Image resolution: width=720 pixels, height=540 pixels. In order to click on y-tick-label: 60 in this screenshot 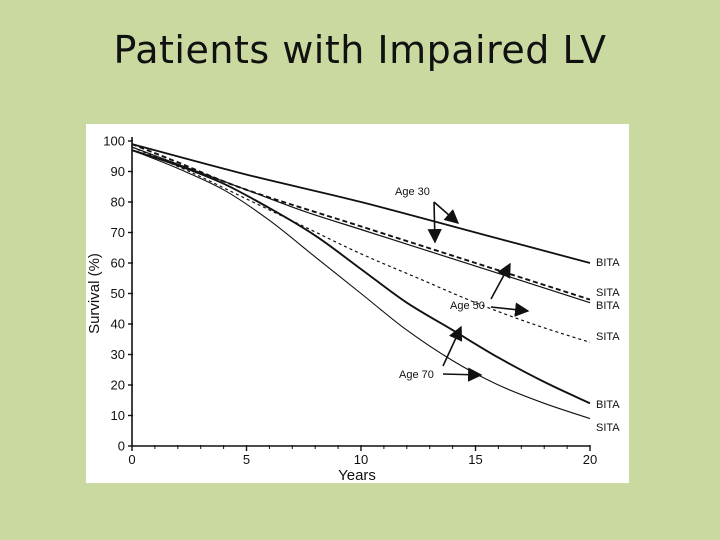, I will do `click(118, 263)`.